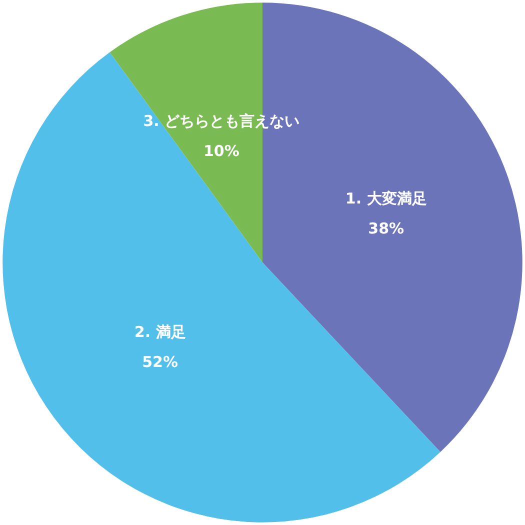 Image resolution: width=525 pixels, height=525 pixels. Describe the element at coordinates (160, 362) in the screenshot. I see `data-label: 52%` at that location.